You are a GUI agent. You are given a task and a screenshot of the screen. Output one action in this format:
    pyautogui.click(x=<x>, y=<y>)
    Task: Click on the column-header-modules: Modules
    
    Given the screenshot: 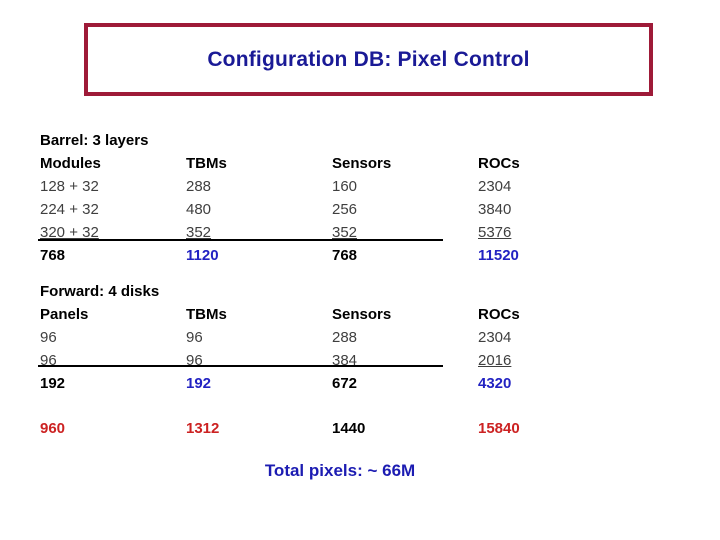 What is the action you would take?
    pyautogui.click(x=70, y=163)
    